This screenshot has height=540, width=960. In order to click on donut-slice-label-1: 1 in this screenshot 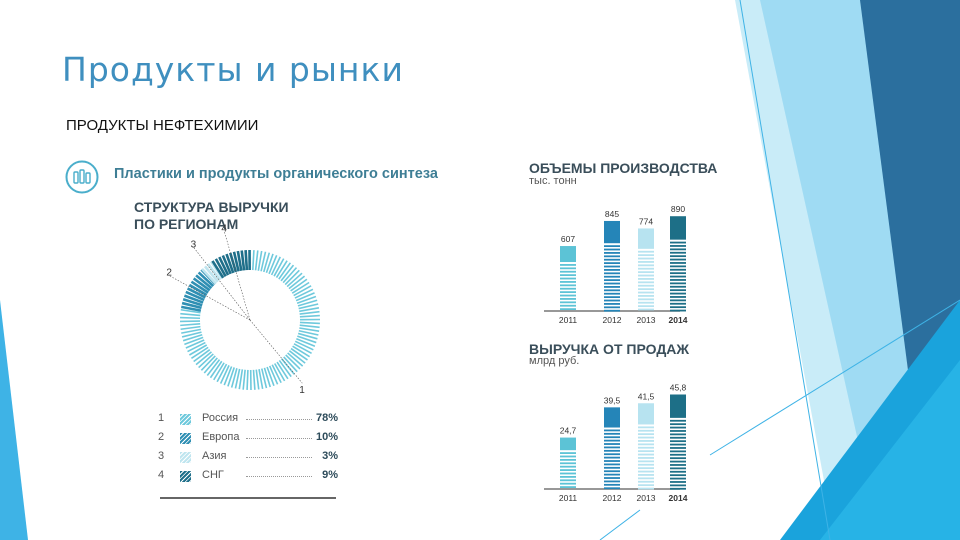, I will do `click(302, 390)`.